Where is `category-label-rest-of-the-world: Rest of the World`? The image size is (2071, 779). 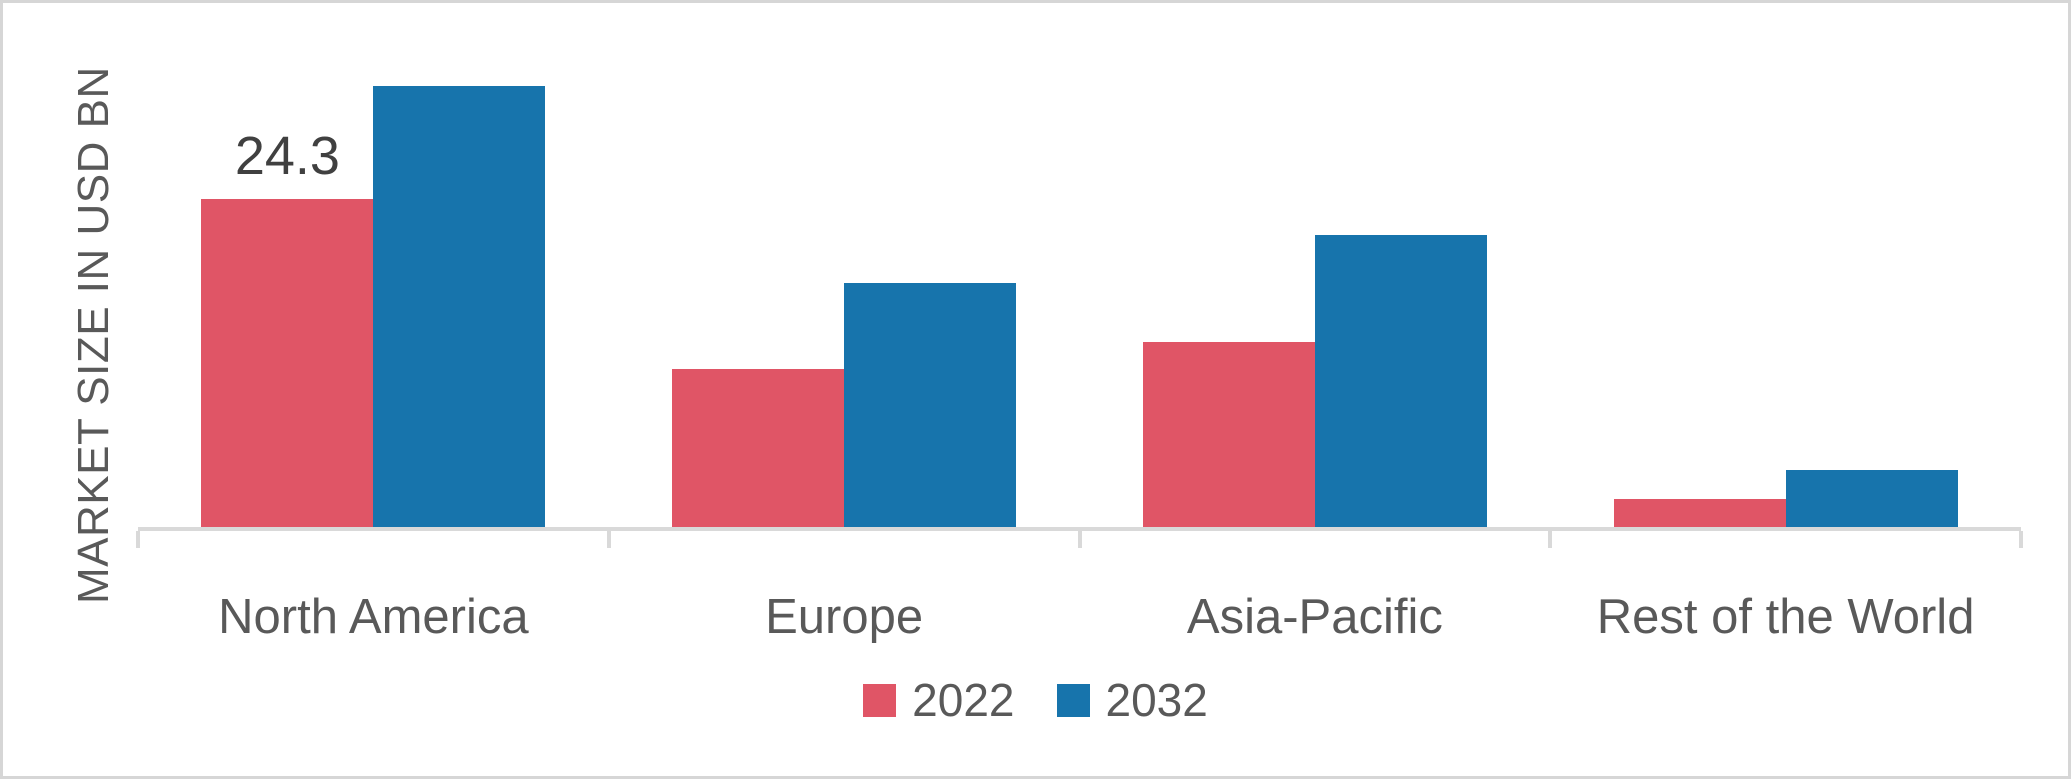 category-label-rest-of-the-world: Rest of the World is located at coordinates (1785, 617).